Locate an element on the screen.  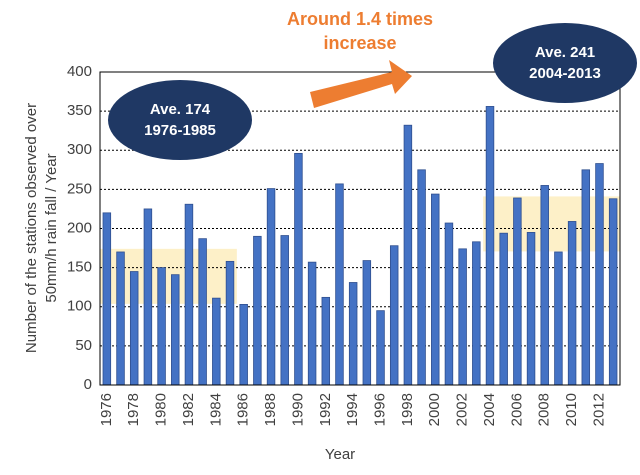
average-label: Ave. 174 is located at coordinates (180, 109).